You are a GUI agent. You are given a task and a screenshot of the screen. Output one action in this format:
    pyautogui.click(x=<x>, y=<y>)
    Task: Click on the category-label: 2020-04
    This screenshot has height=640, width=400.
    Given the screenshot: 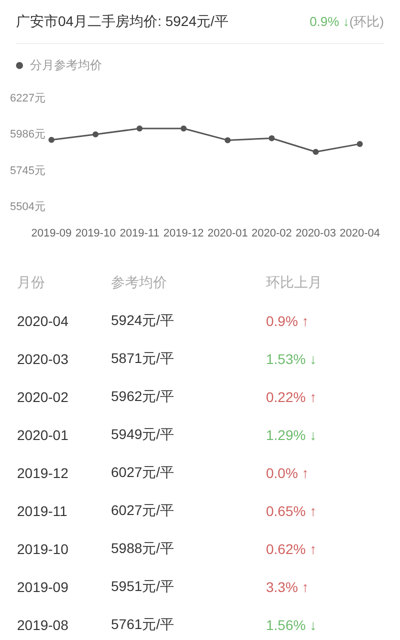 What is the action you would take?
    pyautogui.click(x=43, y=321)
    